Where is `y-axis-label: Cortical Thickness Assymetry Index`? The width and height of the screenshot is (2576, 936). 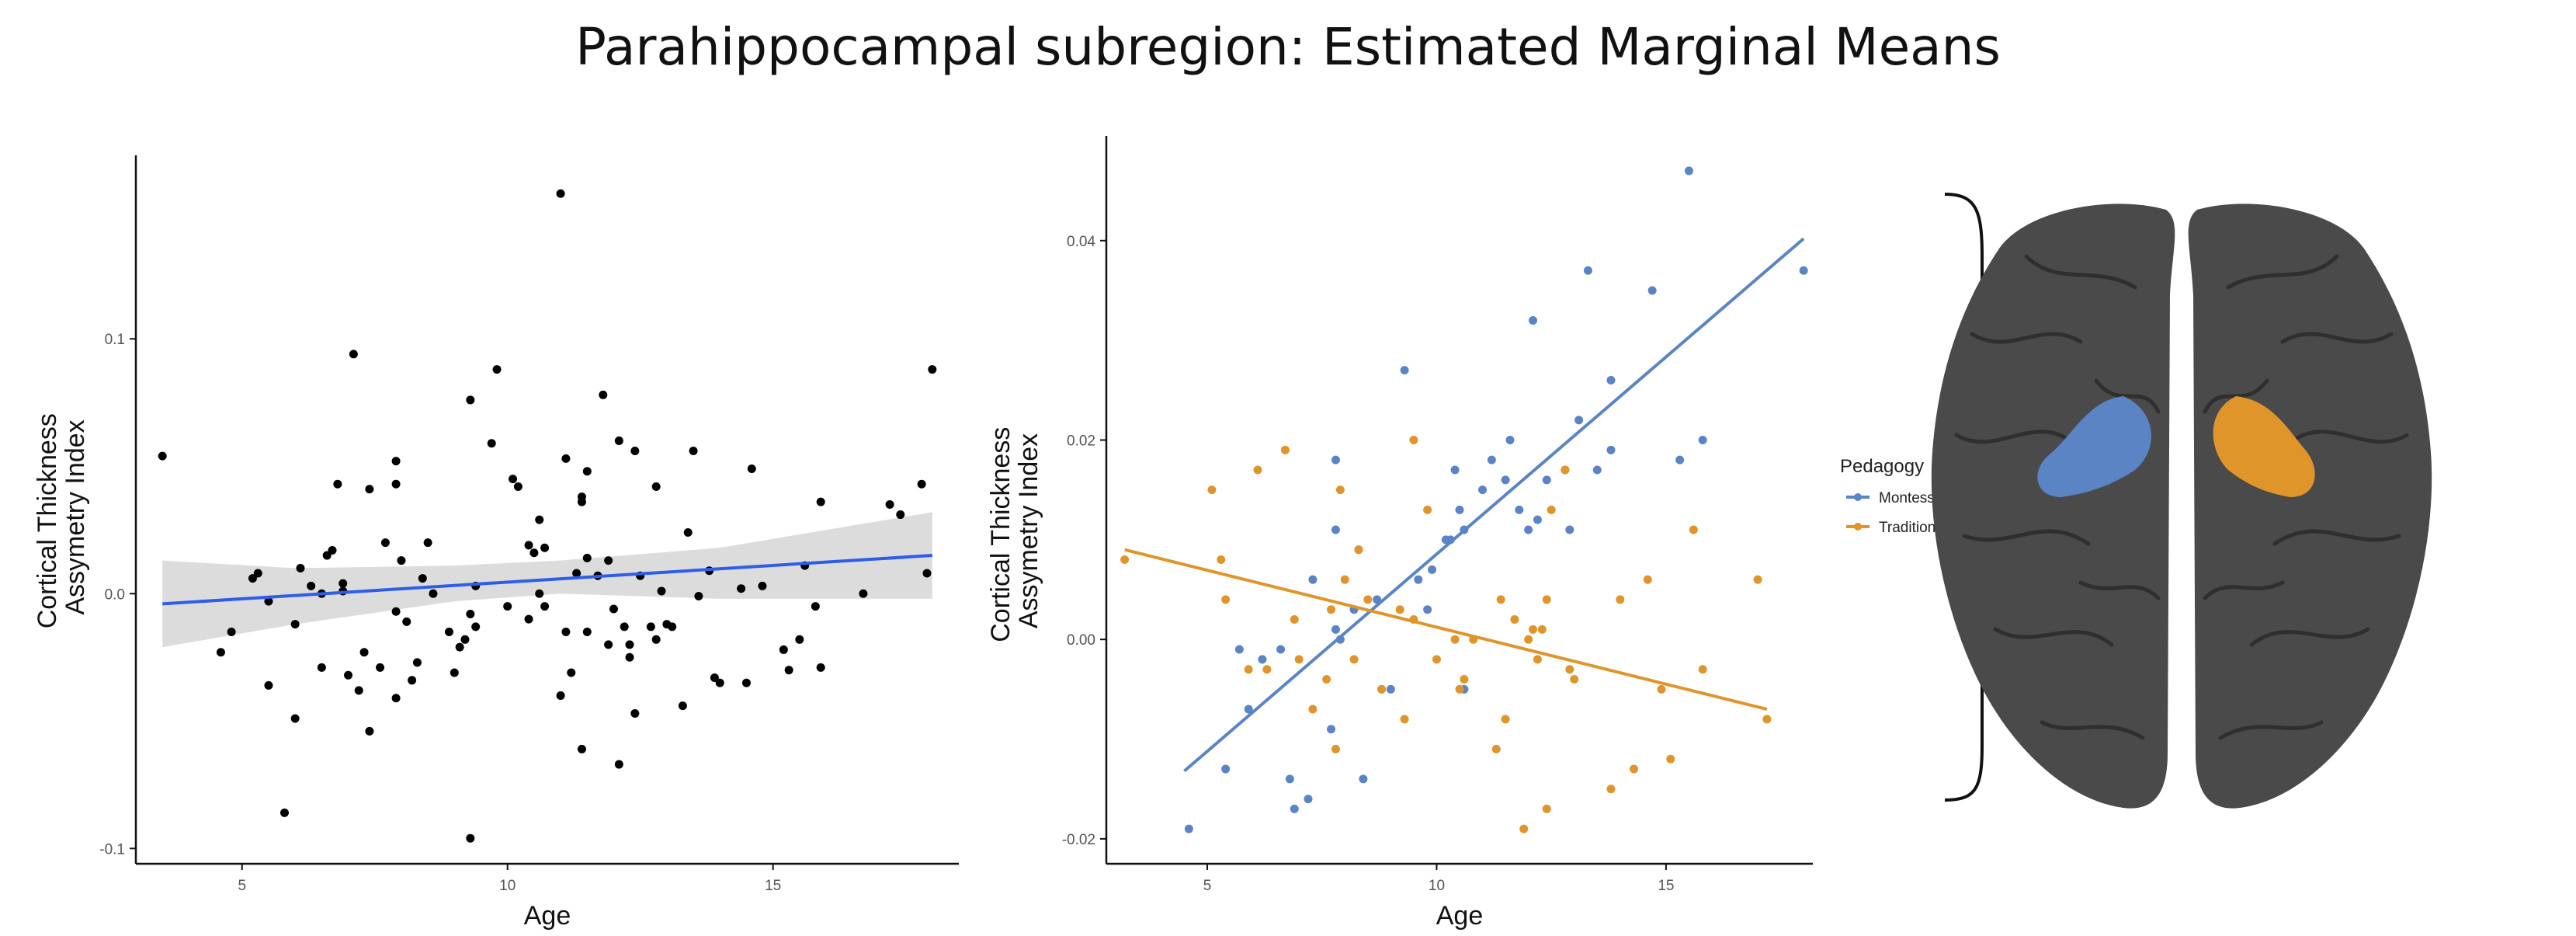 y-axis-label: Cortical Thickness Assymetry Index is located at coordinates (61, 517).